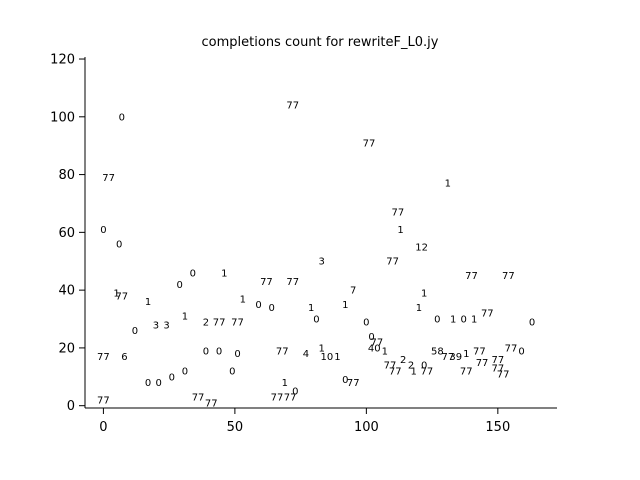 This screenshot has height=480, width=640. I want to click on y-tick-label: 120, so click(62, 60).